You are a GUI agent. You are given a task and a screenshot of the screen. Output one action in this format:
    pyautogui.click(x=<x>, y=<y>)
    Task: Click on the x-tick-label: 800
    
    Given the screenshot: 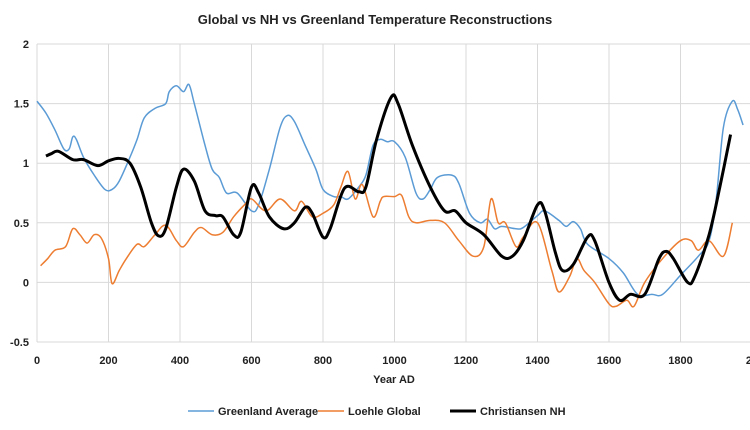 What is the action you would take?
    pyautogui.click(x=323, y=361)
    